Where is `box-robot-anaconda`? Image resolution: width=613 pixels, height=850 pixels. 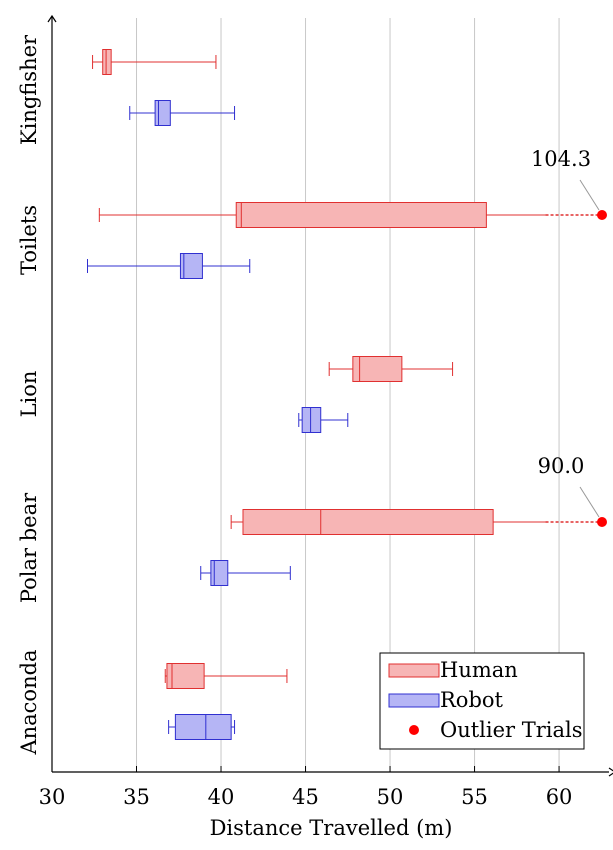 box-robot-anaconda is located at coordinates (202, 727).